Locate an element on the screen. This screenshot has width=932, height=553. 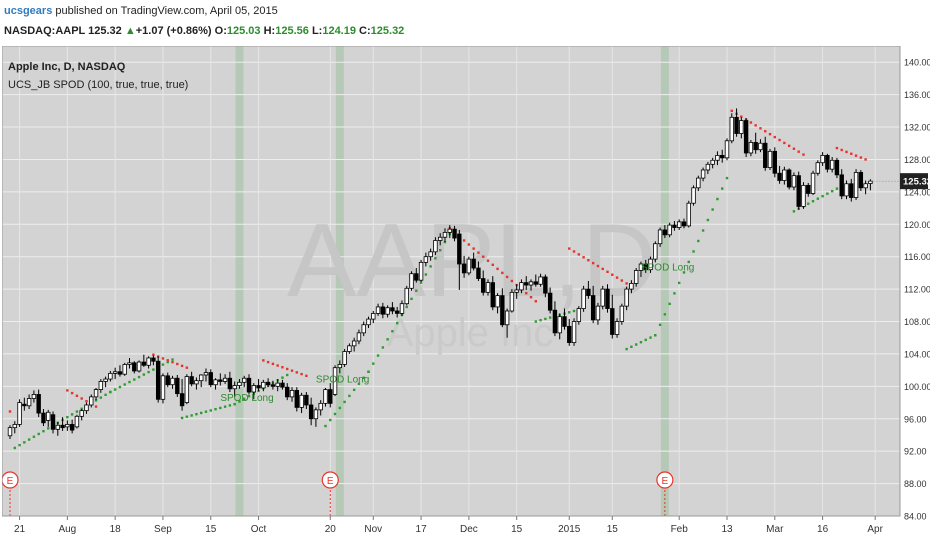
earnings-label: E is located at coordinates (330, 481).